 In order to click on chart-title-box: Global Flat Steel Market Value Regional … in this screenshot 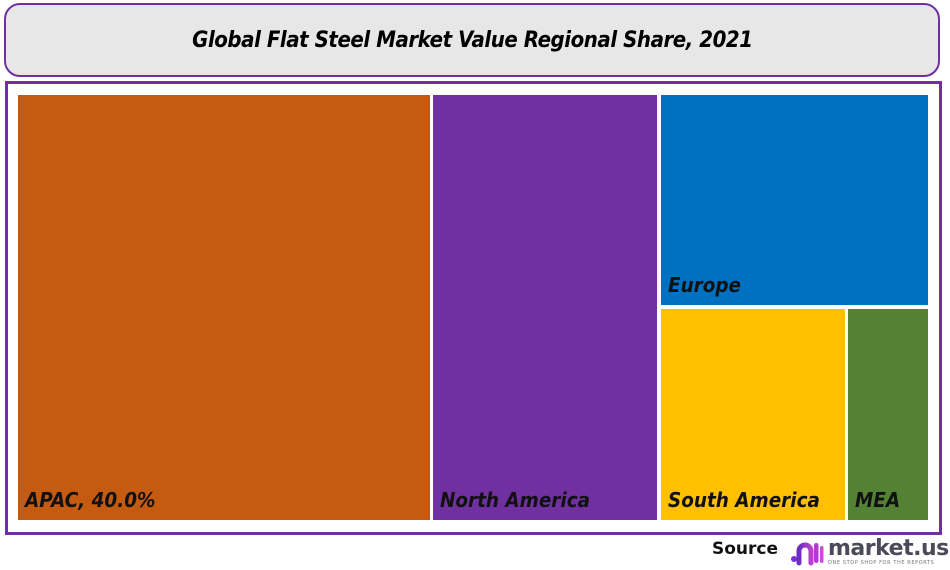, I will do `click(472, 40)`.